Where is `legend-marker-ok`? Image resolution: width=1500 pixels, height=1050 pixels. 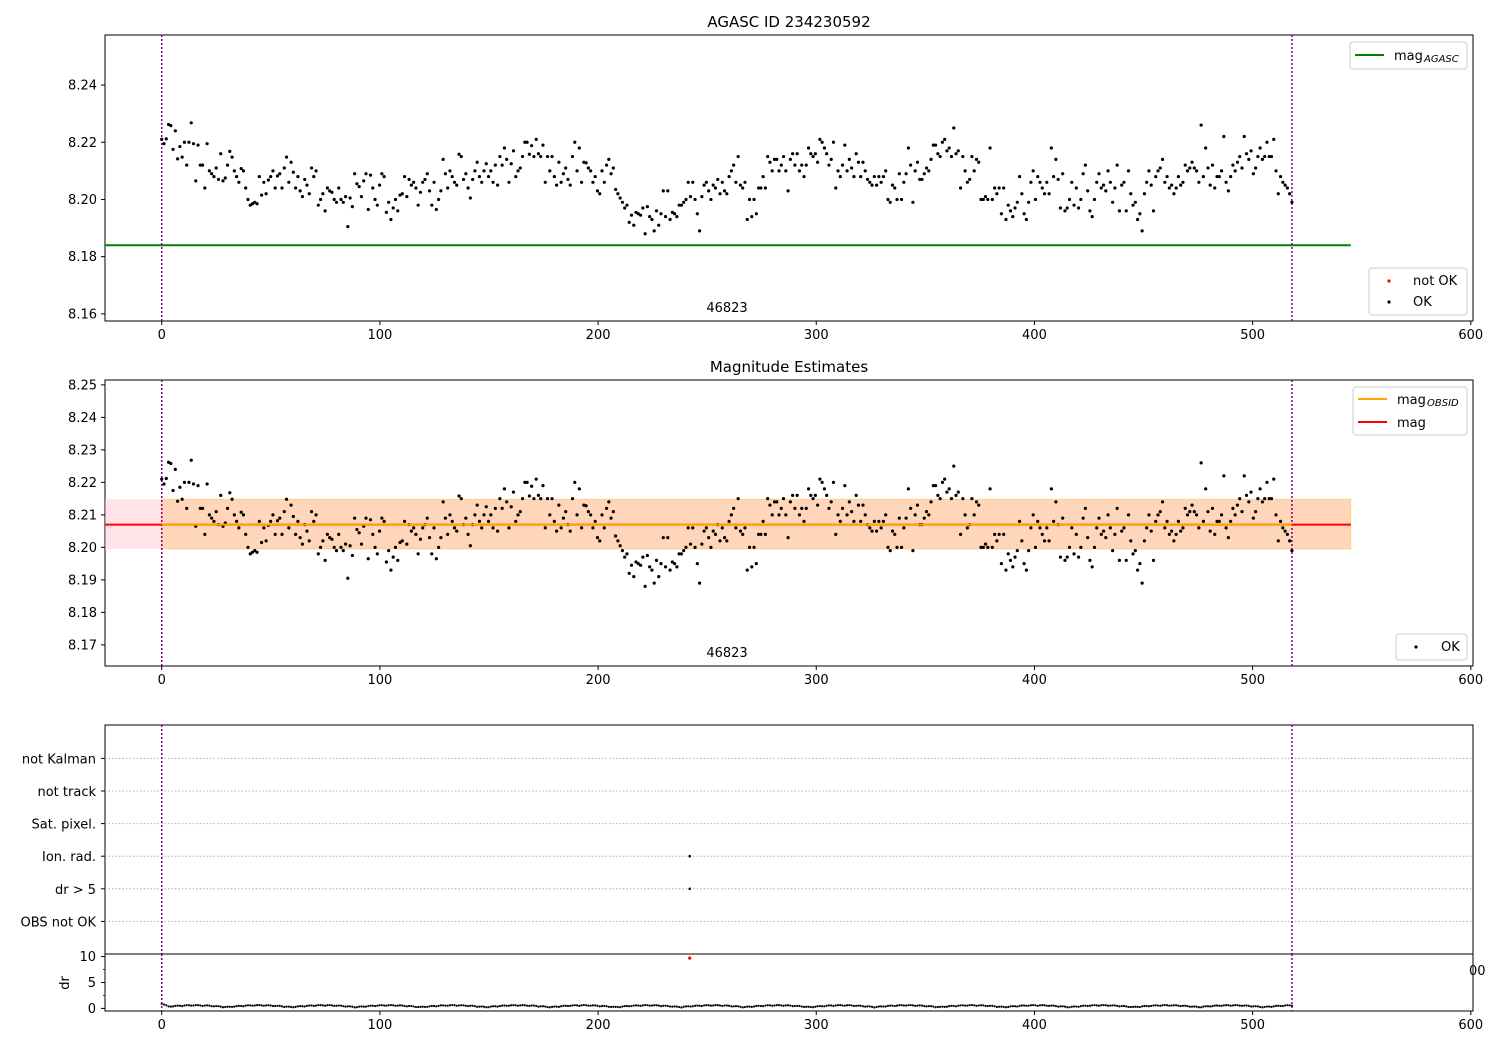 legend-marker-ok is located at coordinates (1389, 302).